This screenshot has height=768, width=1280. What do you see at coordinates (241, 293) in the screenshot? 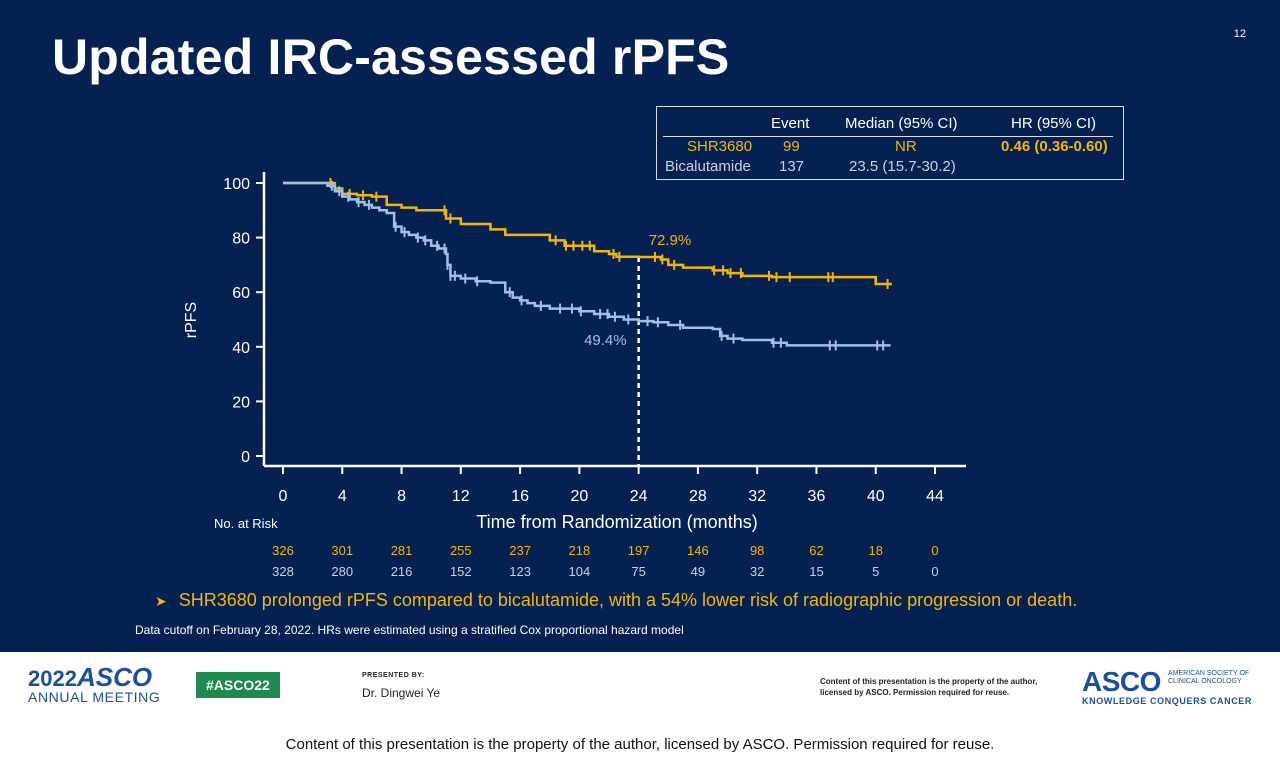
I see `y-tick-label: 60` at bounding box center [241, 293].